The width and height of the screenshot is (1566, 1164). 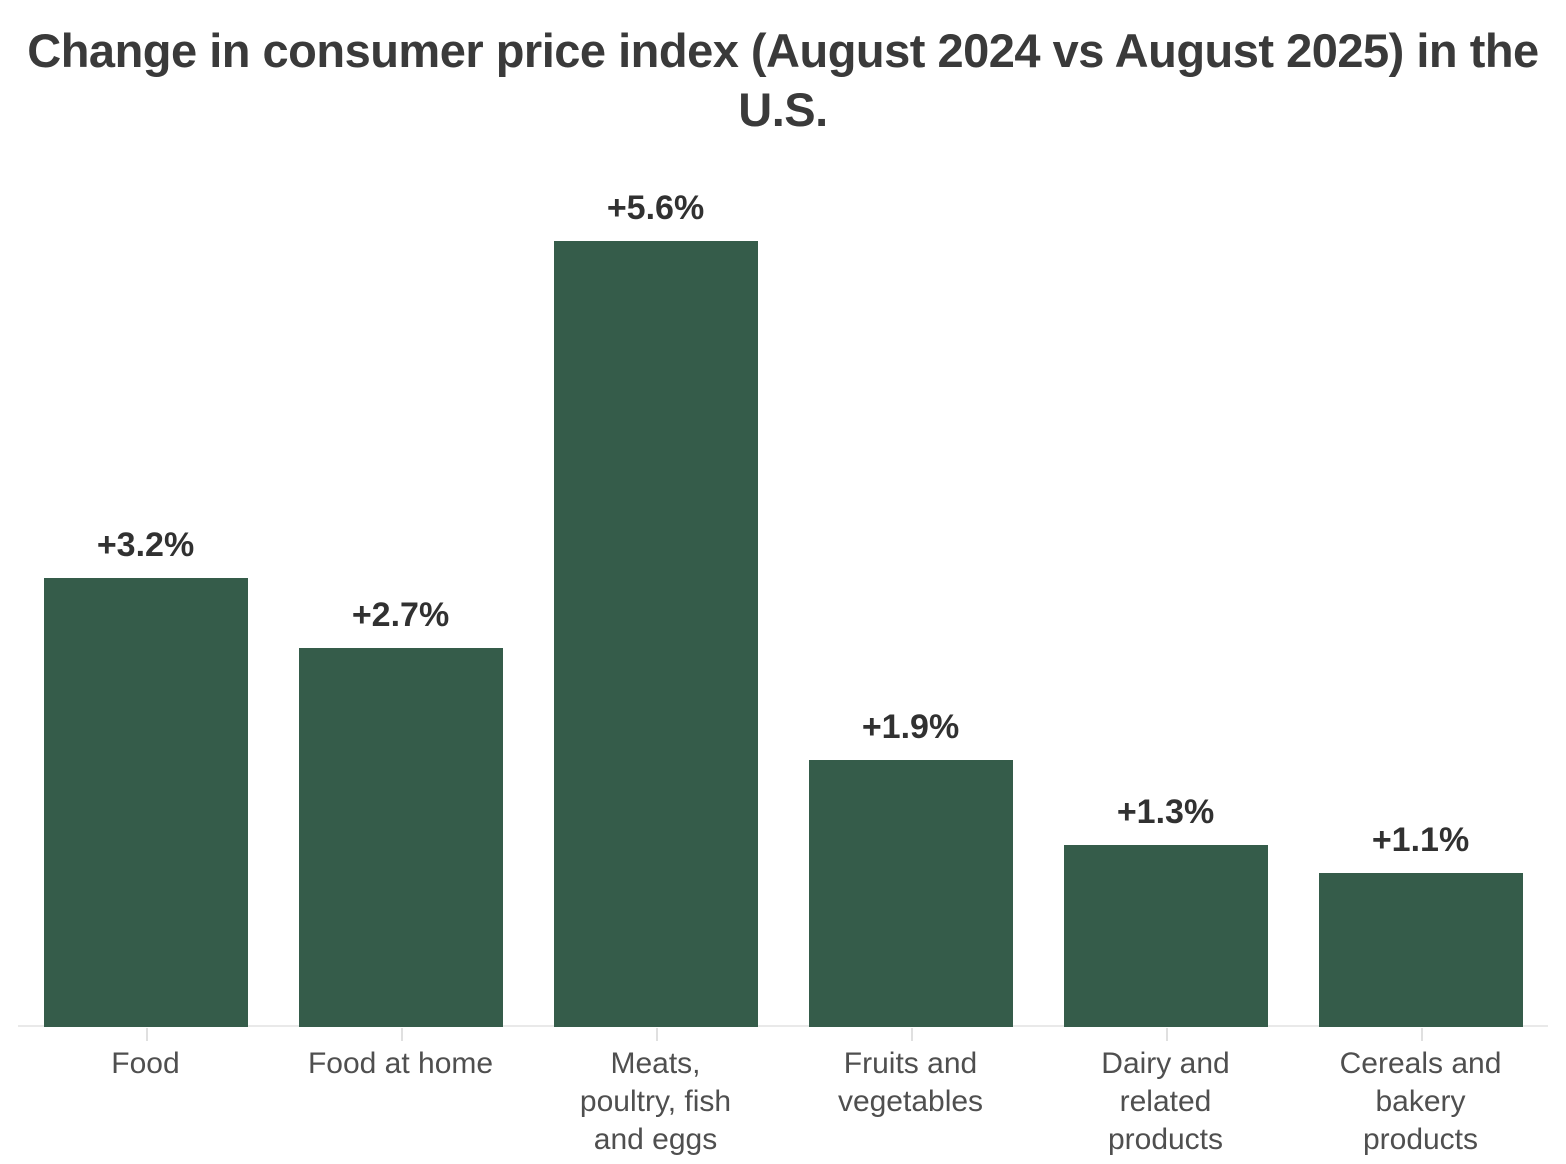 I want to click on x-axis-label: Meats, poultry, fish and eggs, so click(x=655, y=1101).